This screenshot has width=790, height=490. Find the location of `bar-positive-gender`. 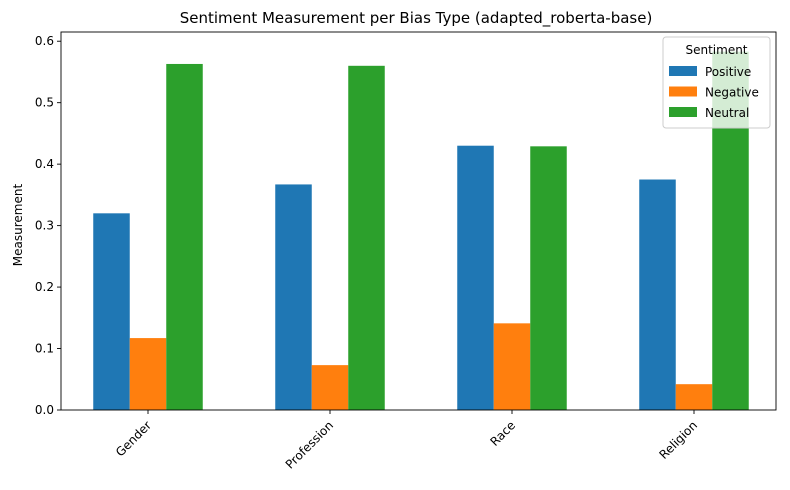

bar-positive-gender is located at coordinates (111, 311).